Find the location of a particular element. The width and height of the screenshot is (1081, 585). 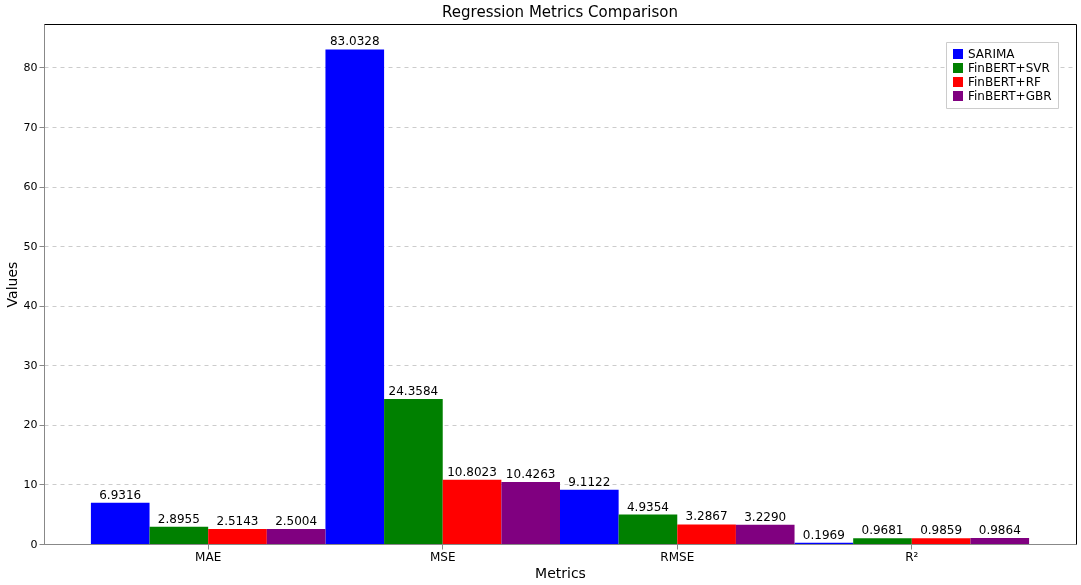

legend-label: SARIMA is located at coordinates (992, 54).